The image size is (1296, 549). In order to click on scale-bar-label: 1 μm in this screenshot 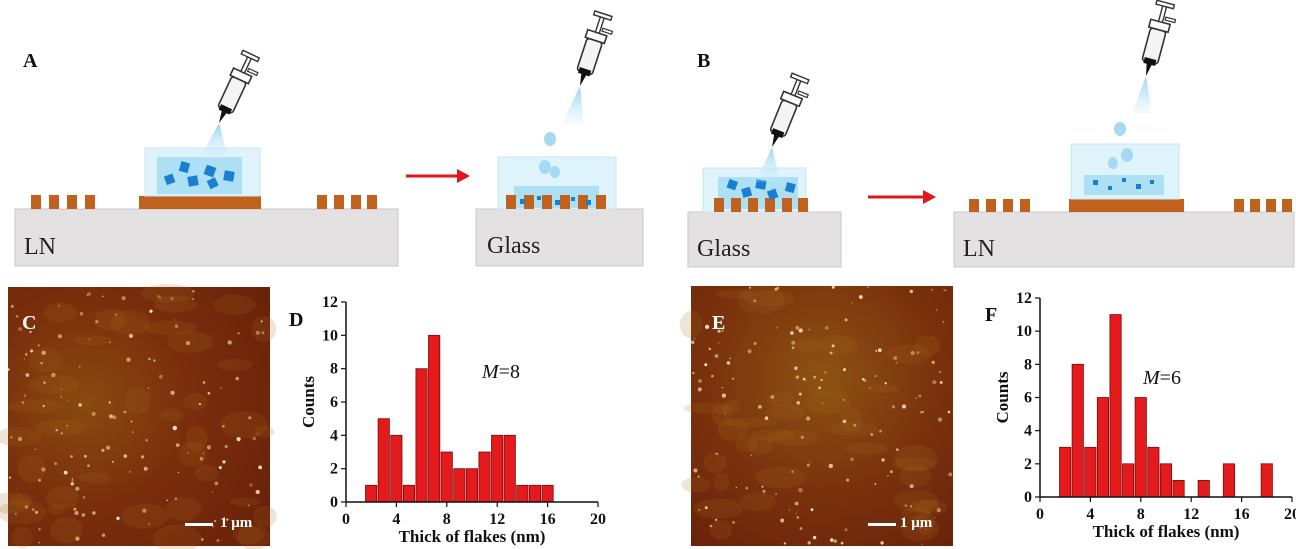, I will do `click(916, 523)`.